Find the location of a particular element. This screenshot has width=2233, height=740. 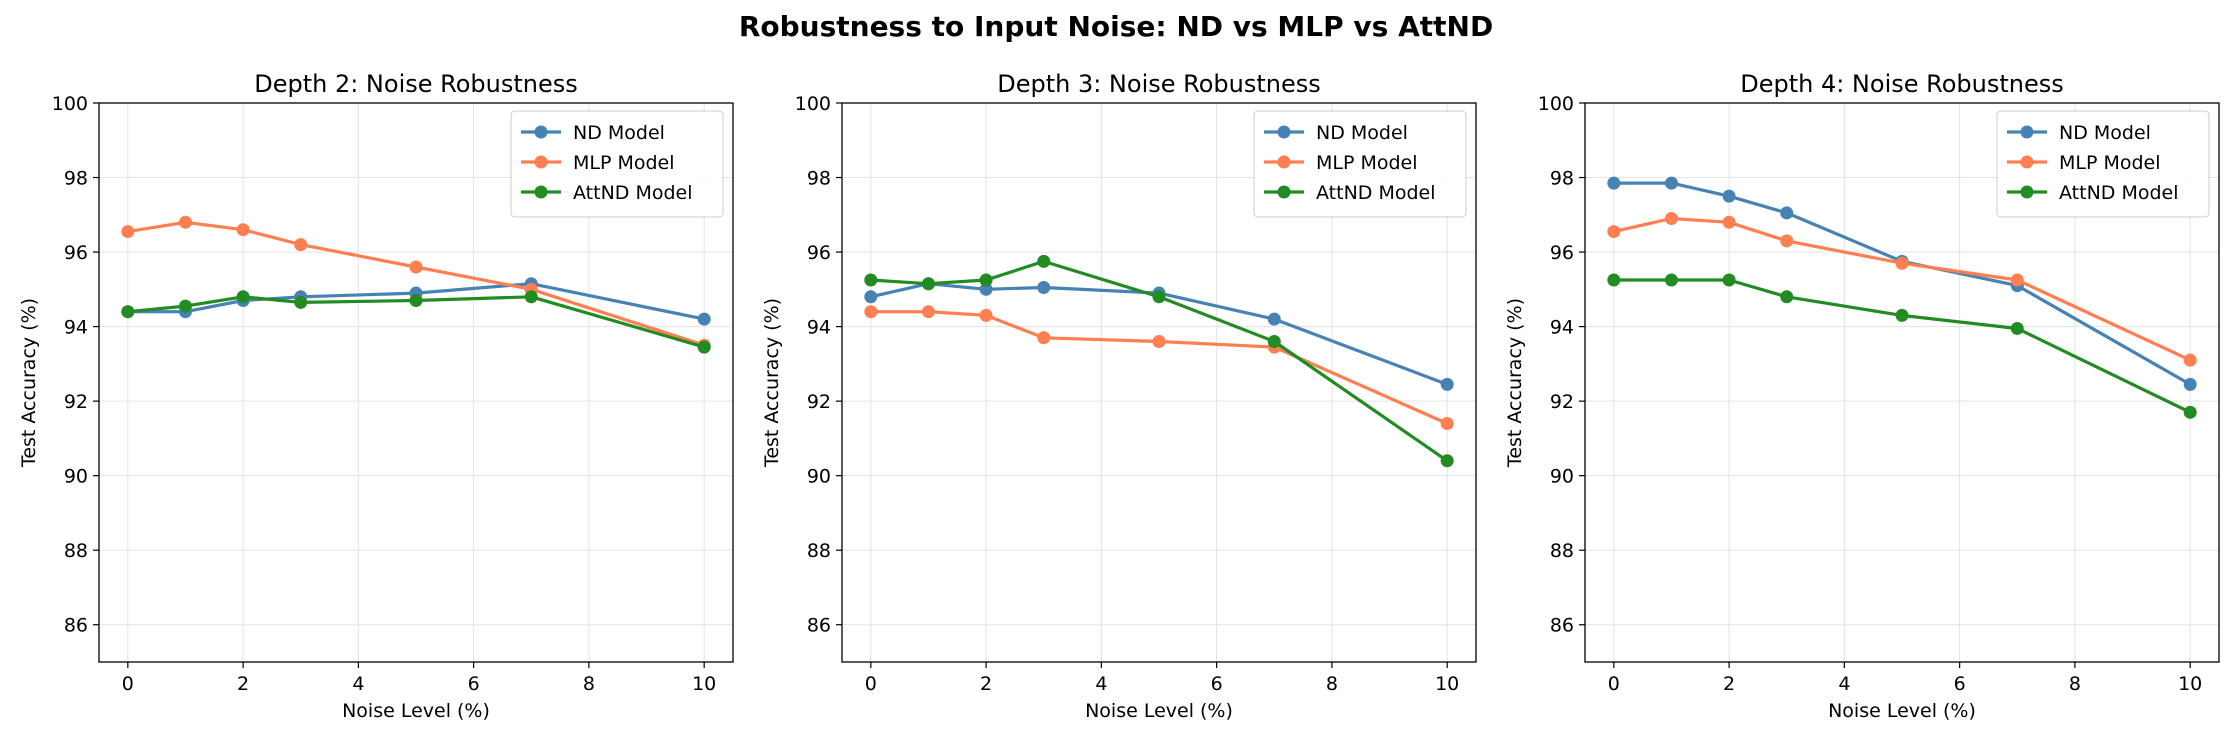

panel-title: Depth 3: Noise Robustness is located at coordinates (1159, 84).